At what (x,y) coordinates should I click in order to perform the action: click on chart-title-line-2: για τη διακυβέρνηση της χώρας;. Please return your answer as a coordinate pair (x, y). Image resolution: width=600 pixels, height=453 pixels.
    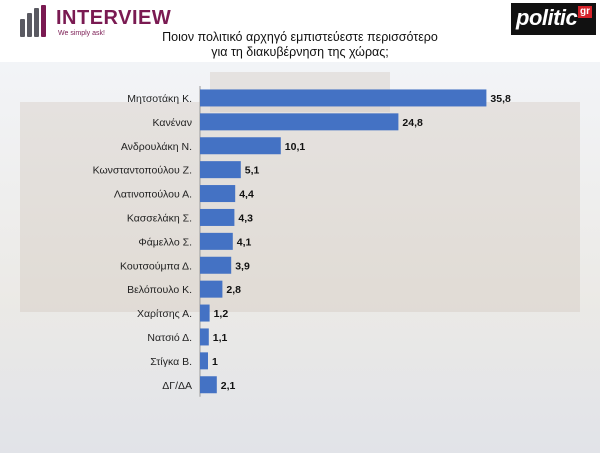
    Looking at the image, I should click on (300, 52).